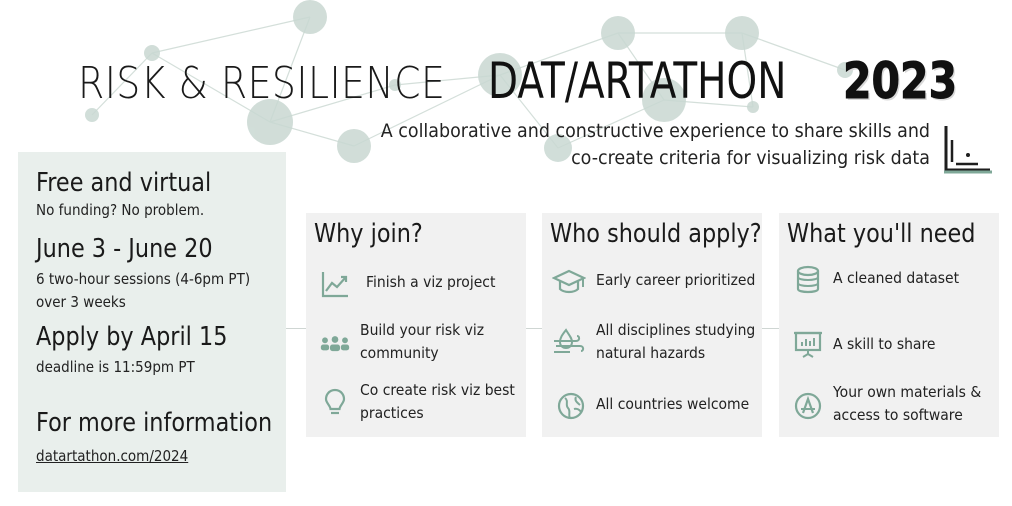 The width and height of the screenshot is (1012, 506). I want to click on graduation-cap-icon, so click(569, 281).